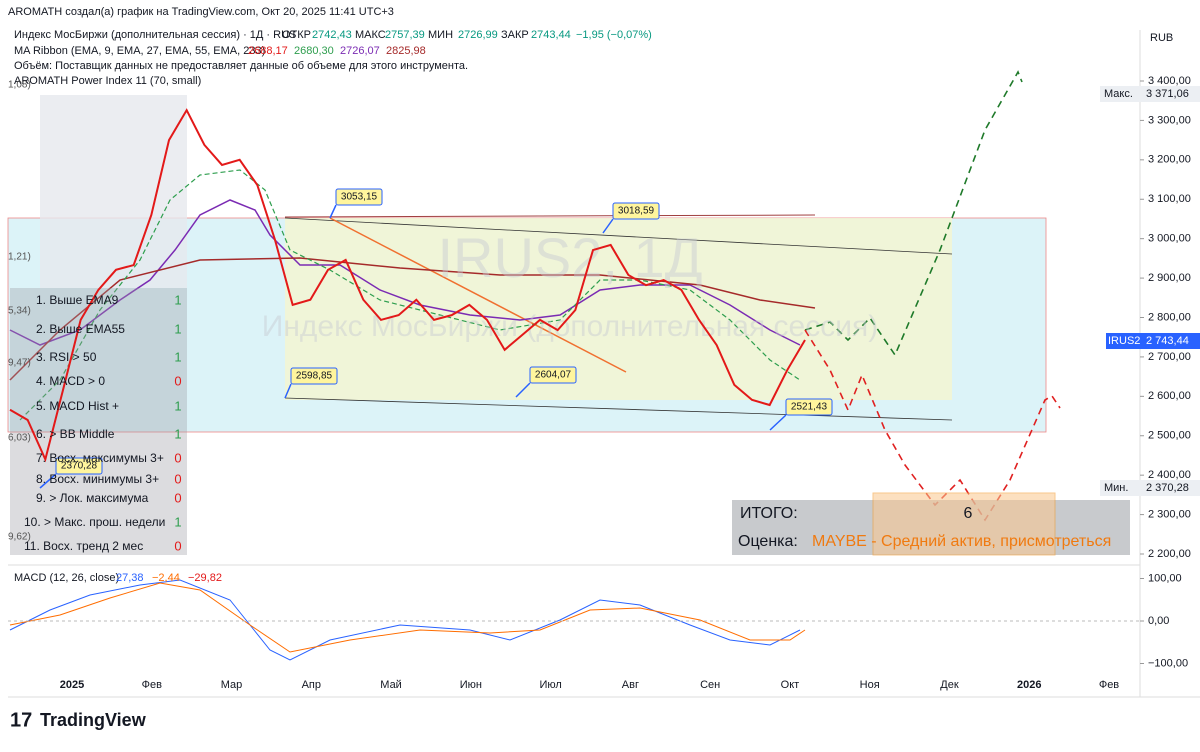  Describe the element at coordinates (1169, 475) in the screenshot. I see `y-tick-label: 2 400,00` at that location.